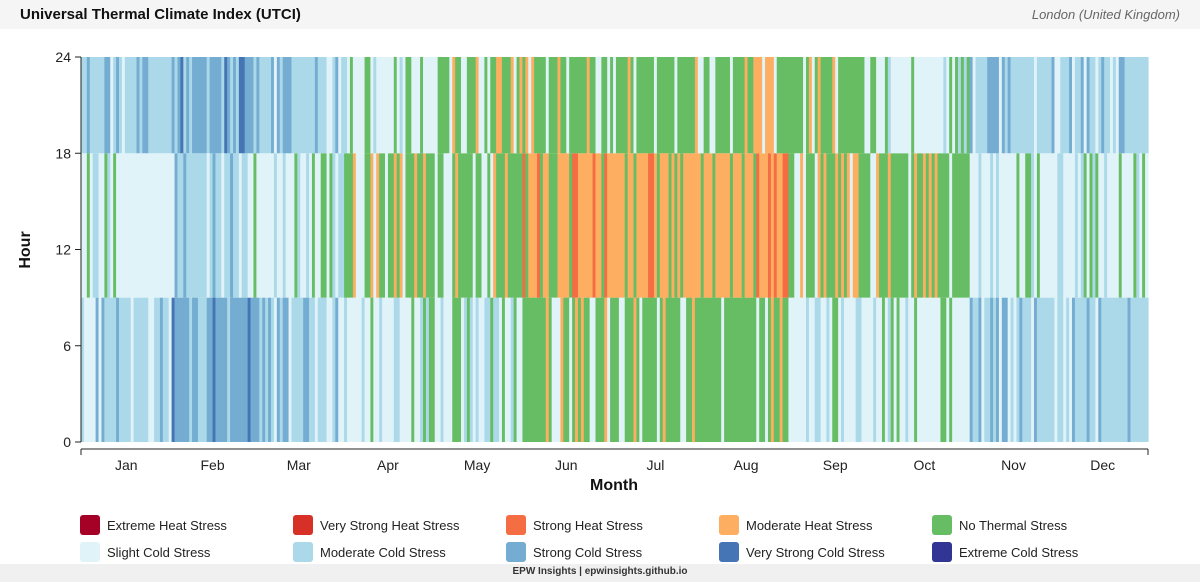 The height and width of the screenshot is (582, 1200). I want to click on x-tick-label: Apr, so click(388, 465).